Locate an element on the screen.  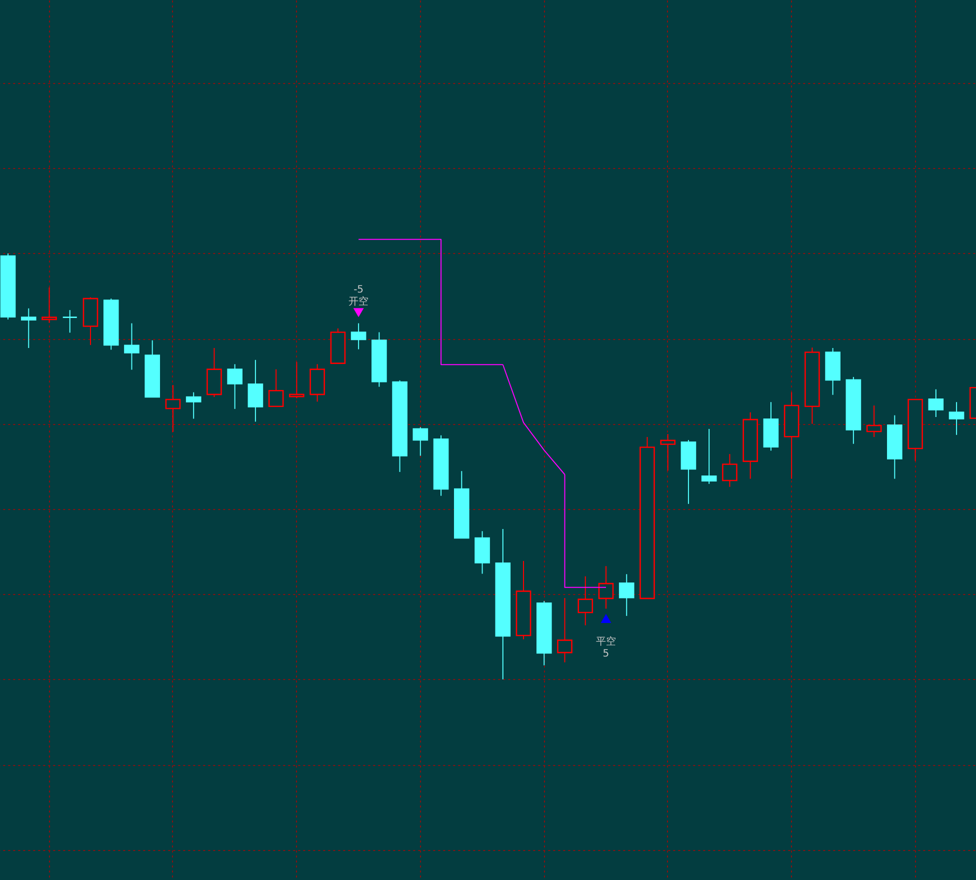
annotation: -5 开空 is located at coordinates (358, 296).